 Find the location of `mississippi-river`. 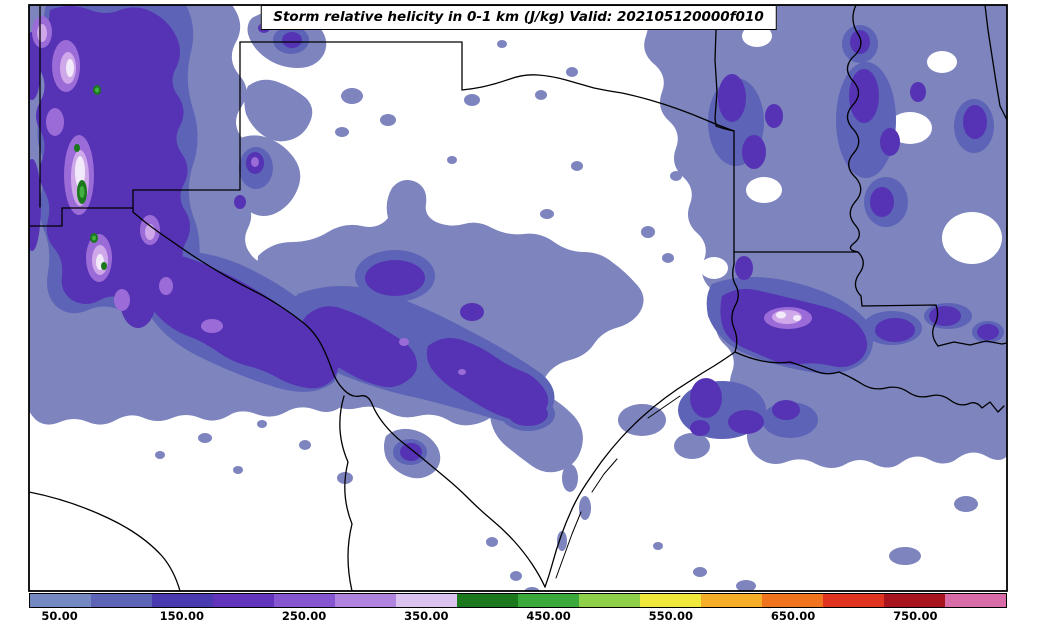

mississippi-river is located at coordinates (892, 176).